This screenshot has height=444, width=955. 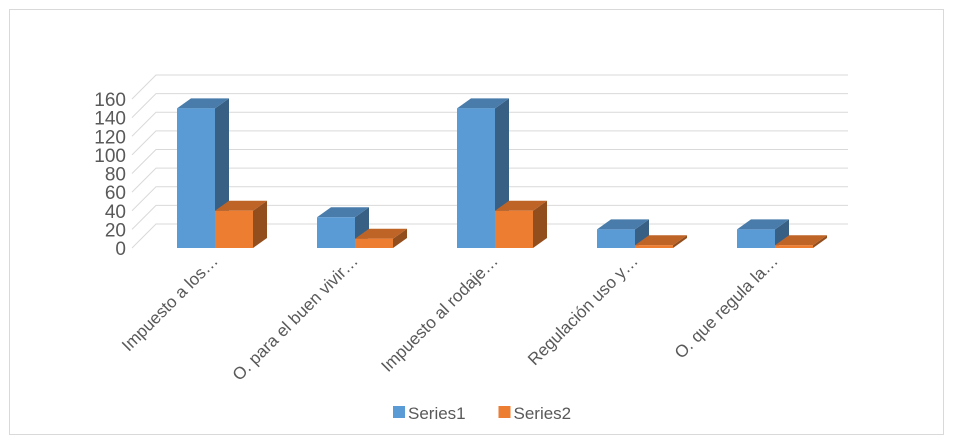 What do you see at coordinates (110, 137) in the screenshot?
I see `y-tick-label: 120` at bounding box center [110, 137].